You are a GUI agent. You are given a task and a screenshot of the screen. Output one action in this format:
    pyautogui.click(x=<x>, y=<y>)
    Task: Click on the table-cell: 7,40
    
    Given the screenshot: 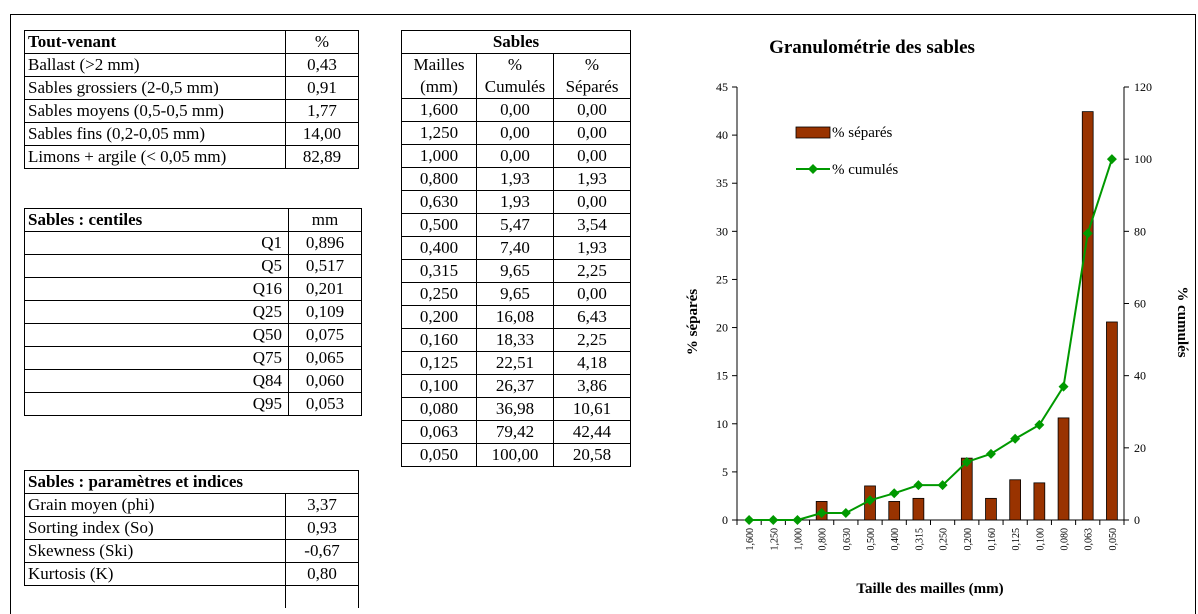 What is the action you would take?
    pyautogui.click(x=515, y=248)
    